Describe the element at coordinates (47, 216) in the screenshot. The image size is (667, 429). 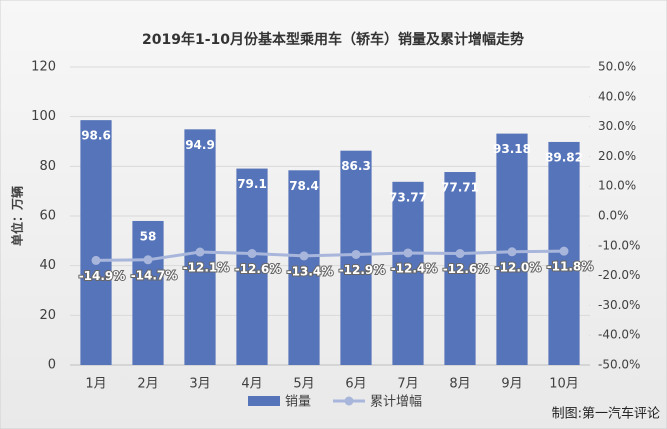
I see `y-tick-label: 60` at that location.